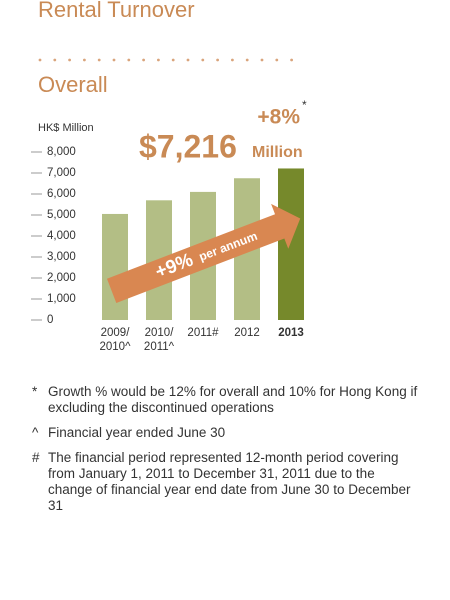 The width and height of the screenshot is (450, 600). What do you see at coordinates (61, 215) in the screenshot?
I see `y-tick-label: 5,000` at bounding box center [61, 215].